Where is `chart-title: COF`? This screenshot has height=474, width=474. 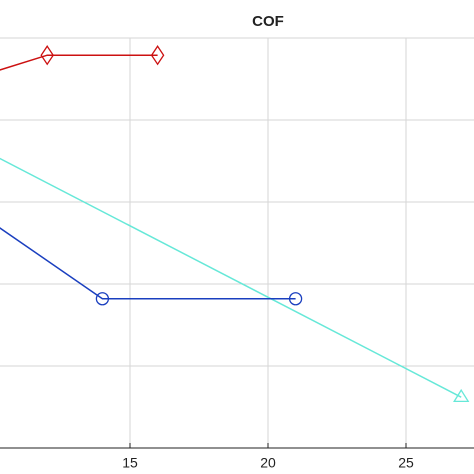
chart-title: COF is located at coordinates (268, 21).